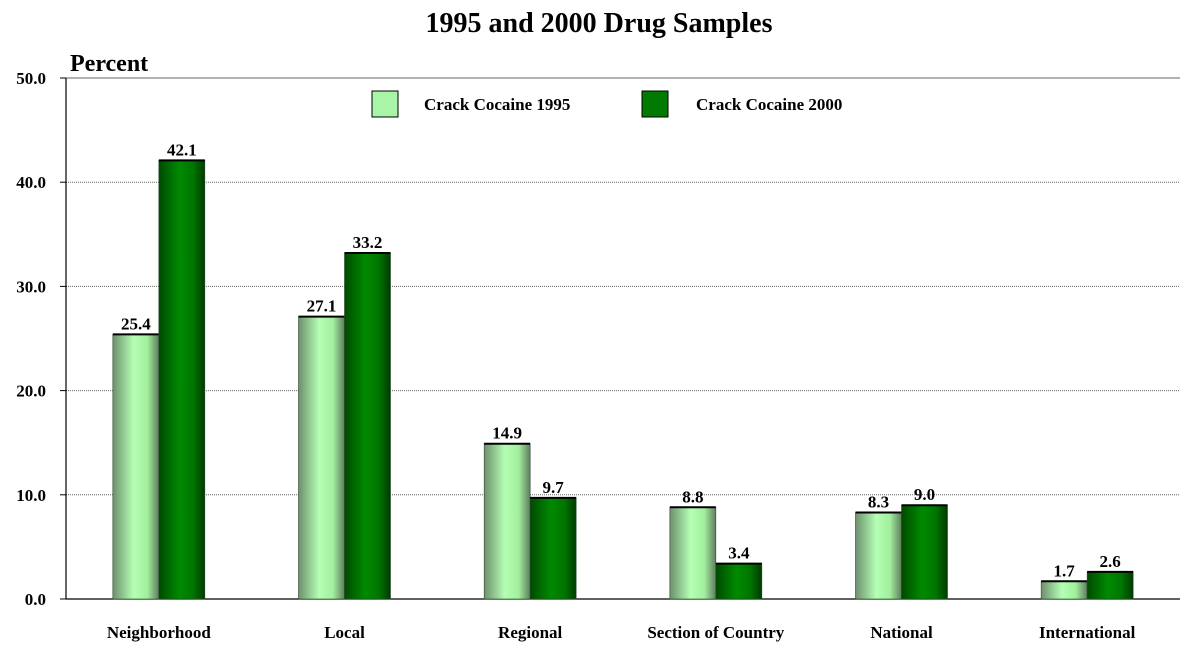  What do you see at coordinates (182, 149) in the screenshot?
I see `data-label: 42.1` at bounding box center [182, 149].